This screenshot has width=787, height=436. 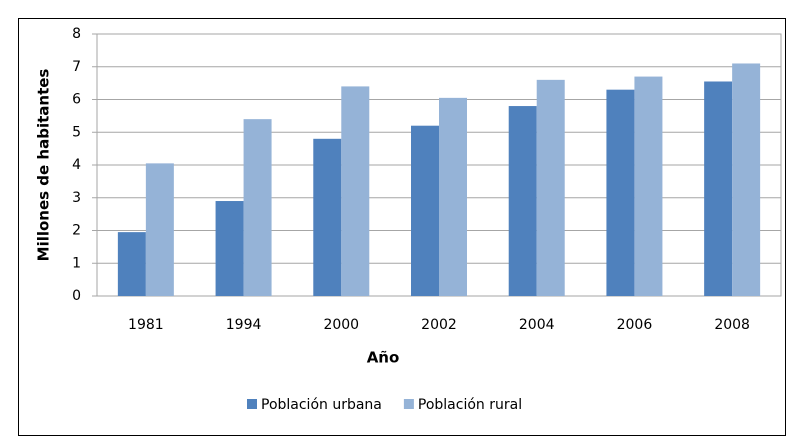 I want to click on y-tick-label: 1, so click(x=76, y=263).